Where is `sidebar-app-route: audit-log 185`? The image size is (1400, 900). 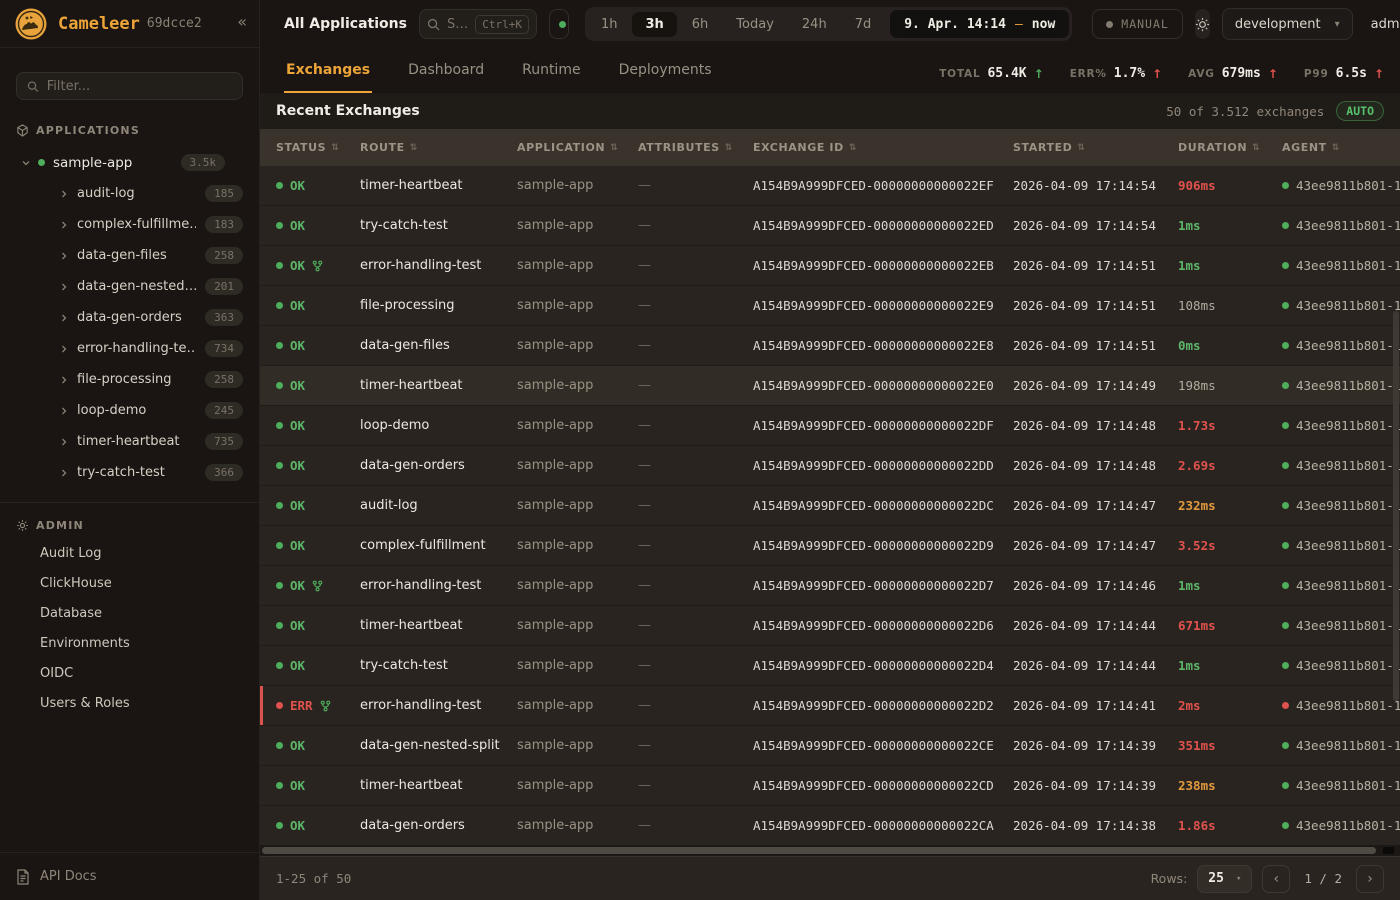 sidebar-app-route: audit-log 185 is located at coordinates (129, 193).